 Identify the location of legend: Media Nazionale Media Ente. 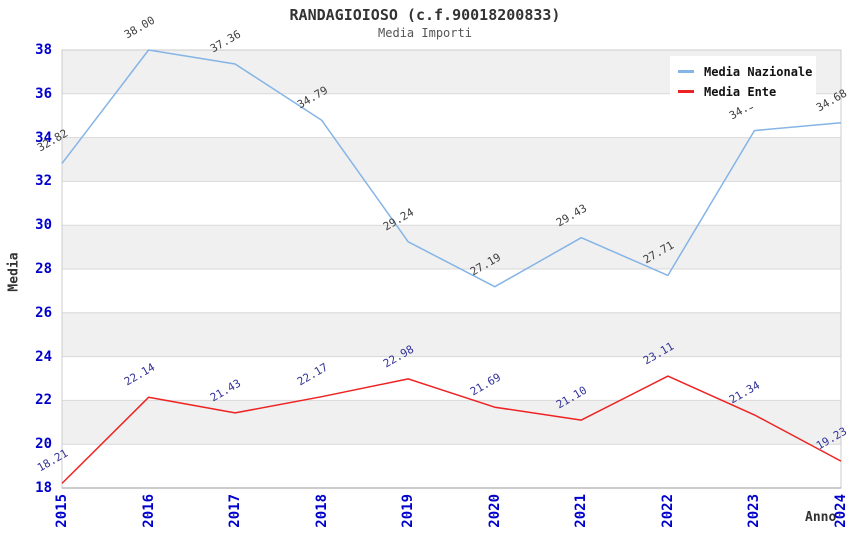
(743, 81).